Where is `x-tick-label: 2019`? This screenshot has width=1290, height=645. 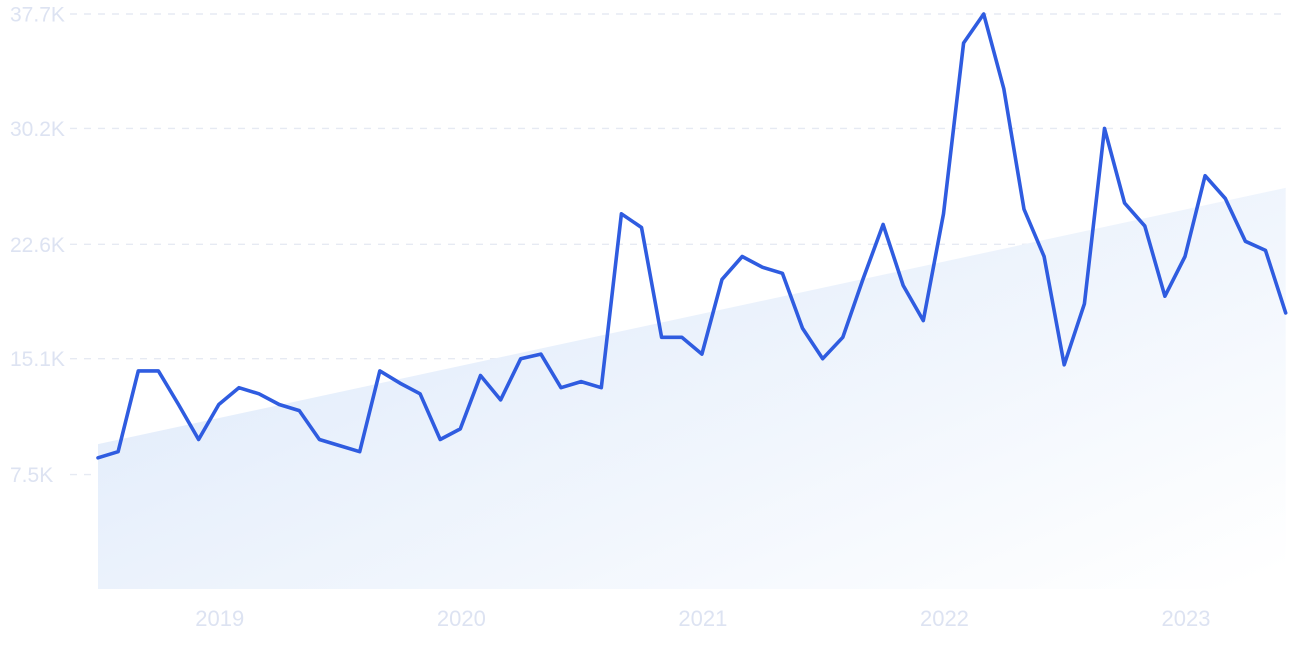
x-tick-label: 2019 is located at coordinates (219, 618).